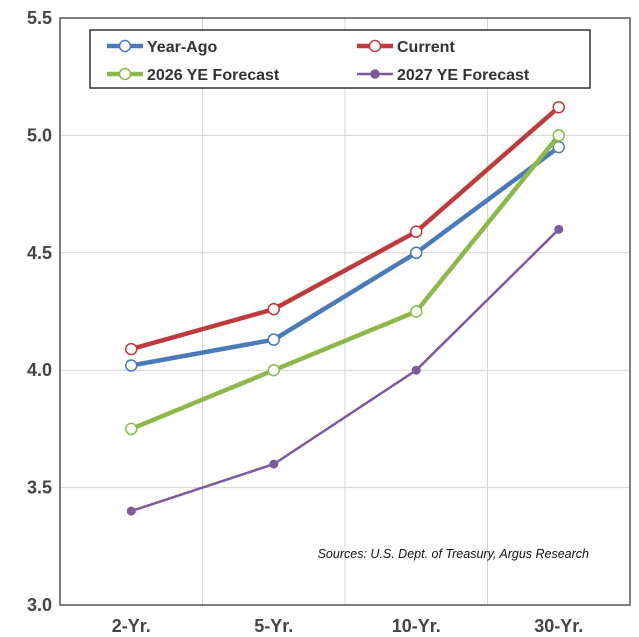 The height and width of the screenshot is (637, 639). Describe the element at coordinates (558, 626) in the screenshot. I see `x-tick-label: 30-Yr.` at that location.